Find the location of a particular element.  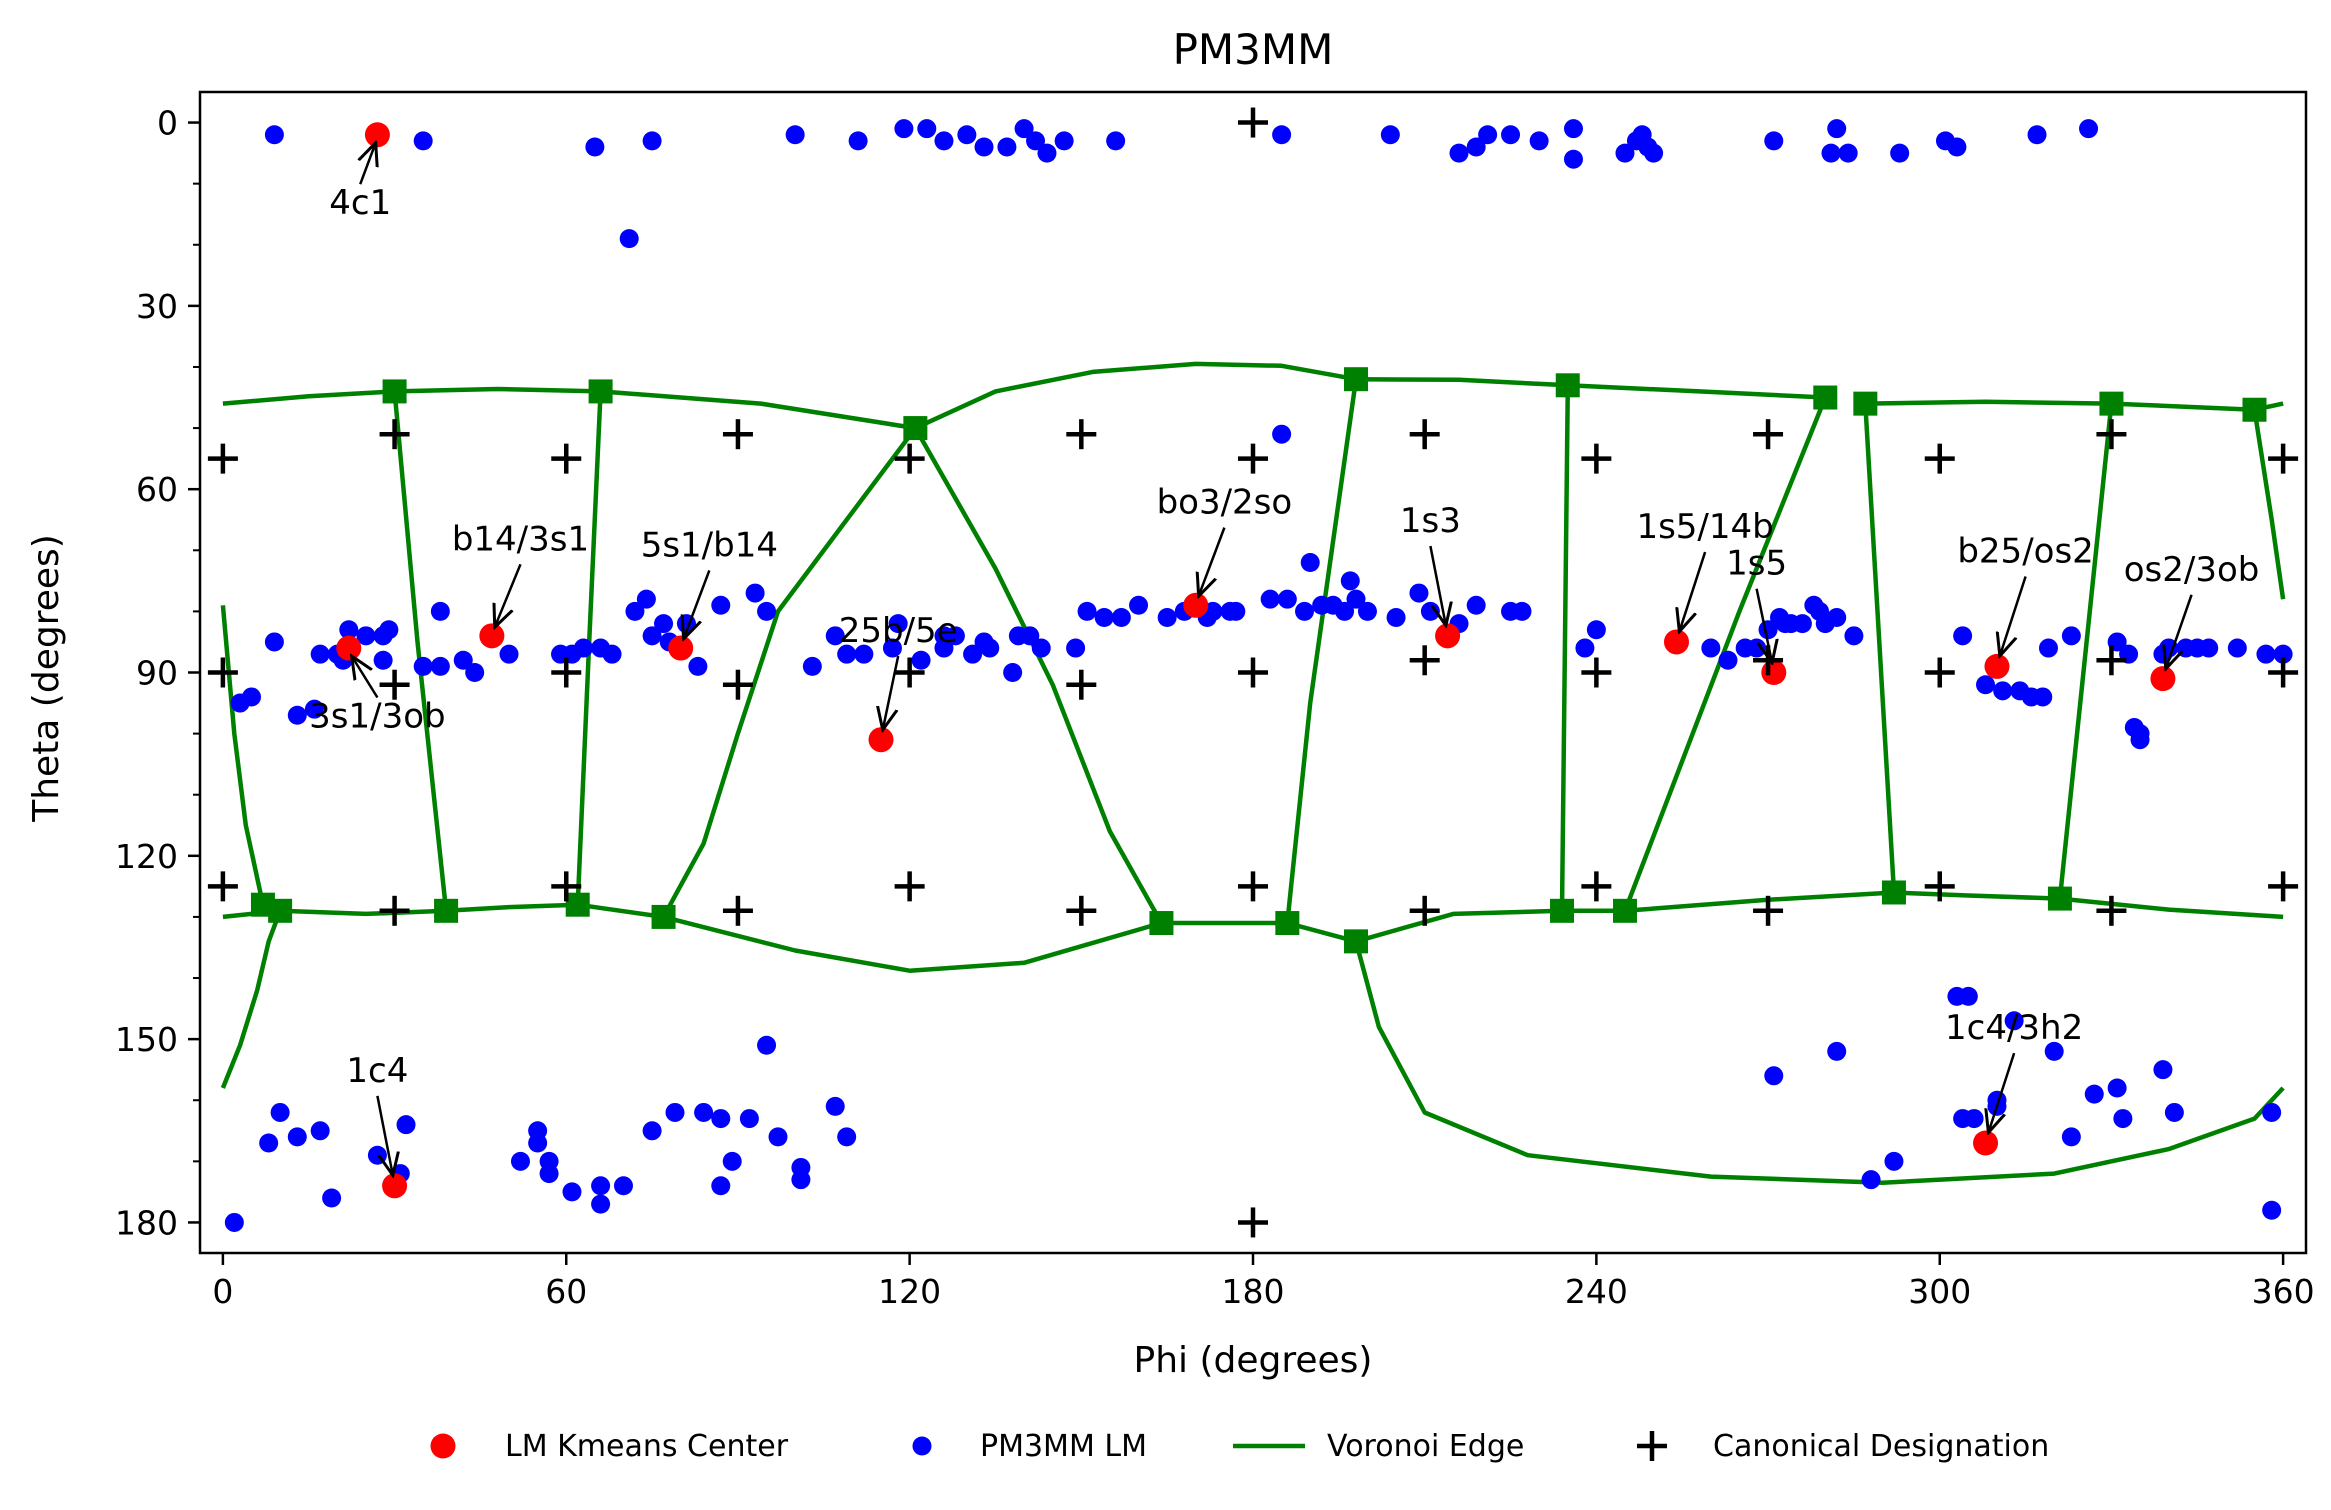

annotation-label-11: 1c4 is located at coordinates (377, 1071).